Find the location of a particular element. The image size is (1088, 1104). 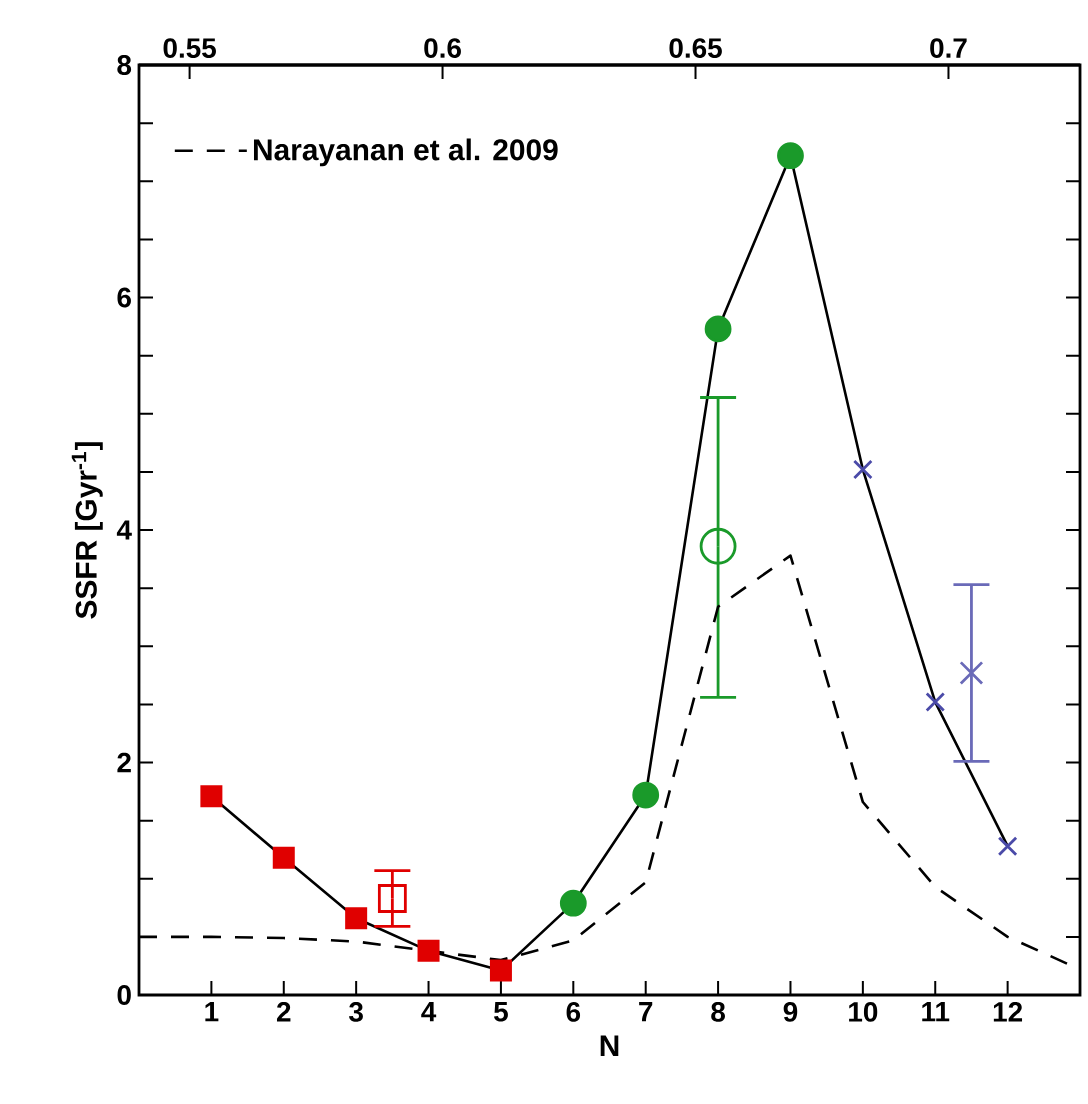

y-axis-title: SSFR [Gyr$^{-1}$] is located at coordinates (87, 530).